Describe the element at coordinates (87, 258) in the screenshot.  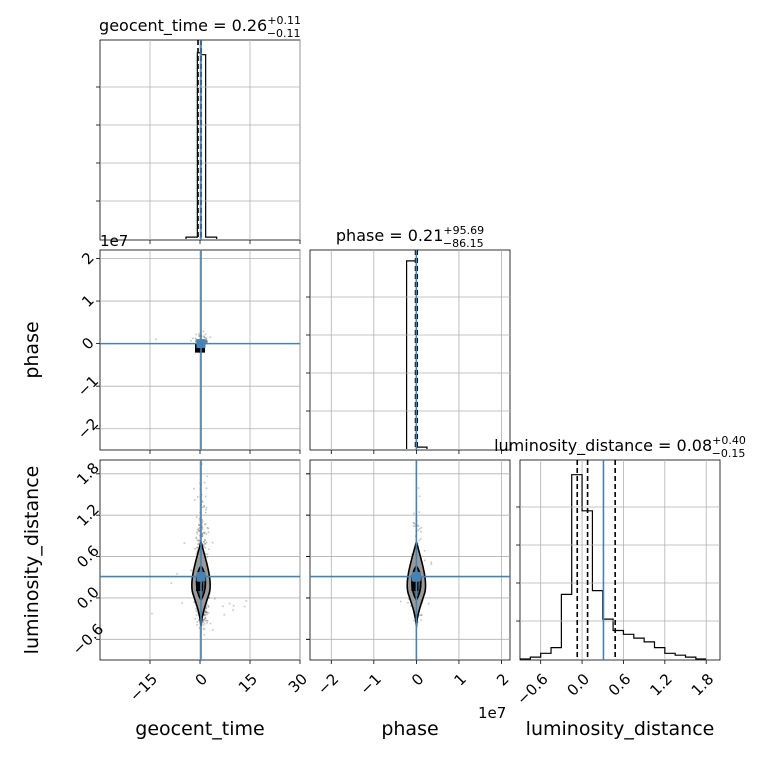
I see `y-tick-label: 2` at that location.